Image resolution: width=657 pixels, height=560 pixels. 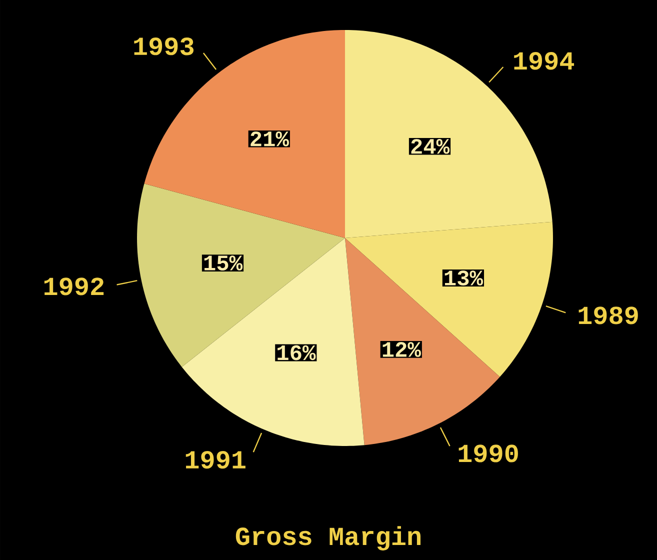 I want to click on text: Gross Margin, so click(x=328, y=538).